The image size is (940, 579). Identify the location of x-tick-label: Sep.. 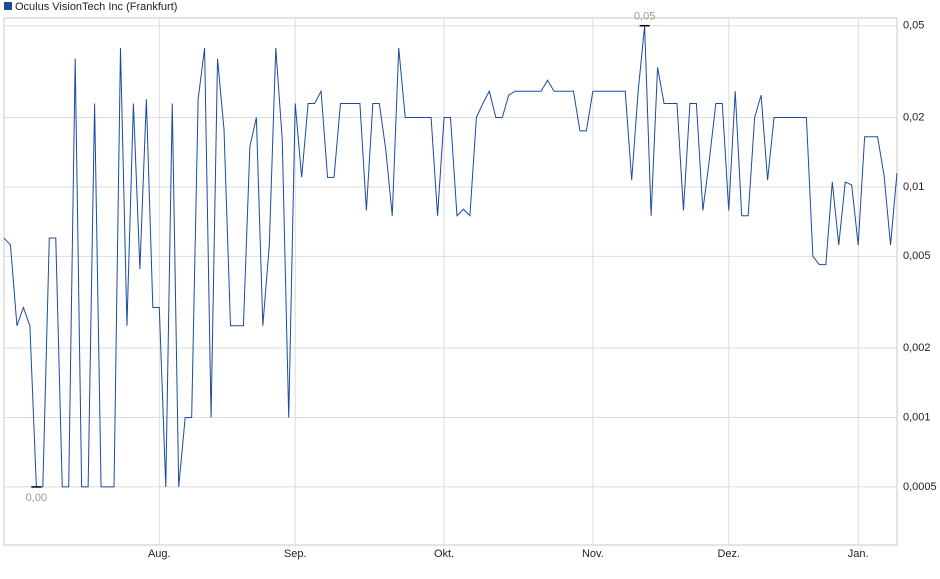
(295, 554).